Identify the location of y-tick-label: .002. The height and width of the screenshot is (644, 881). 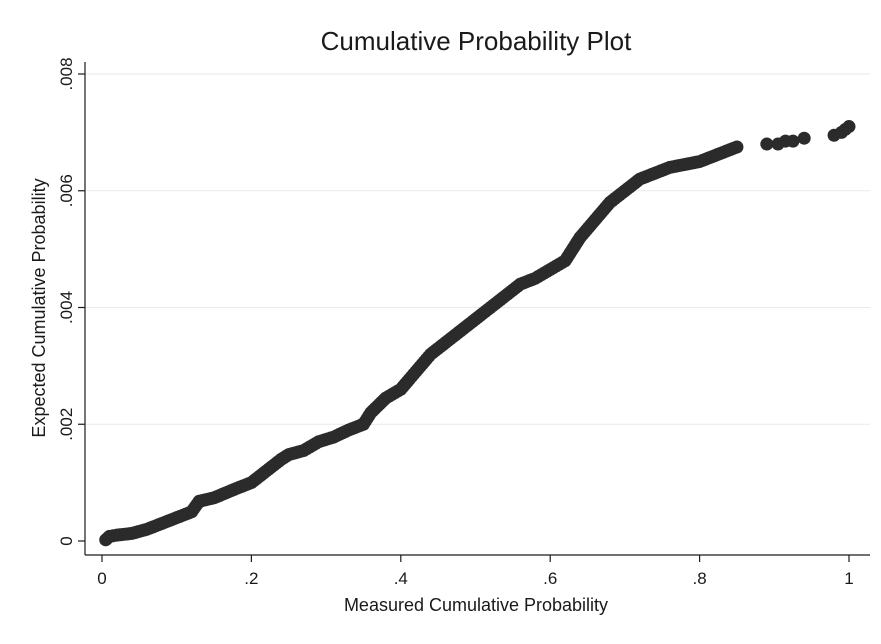
(66, 424).